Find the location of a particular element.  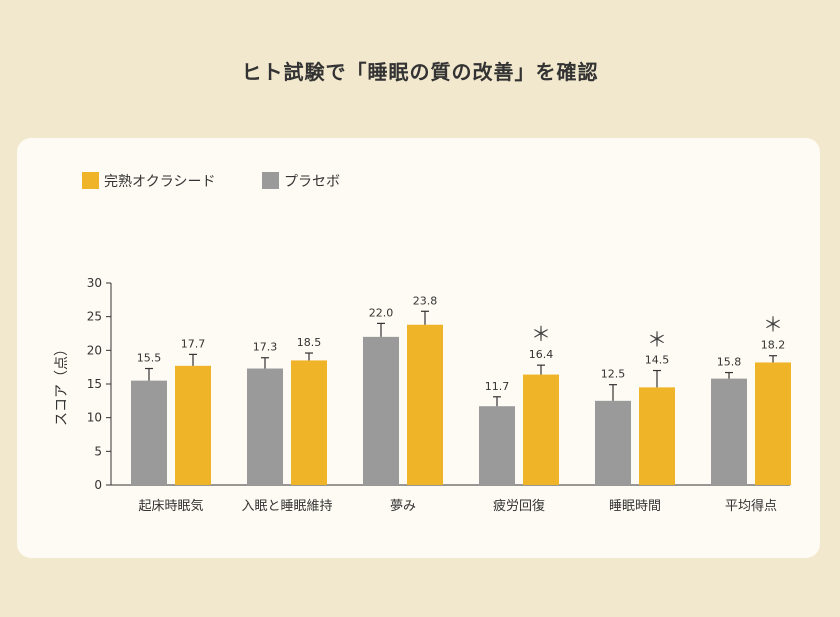

data-label-1-1: 18.5 is located at coordinates (309, 342).